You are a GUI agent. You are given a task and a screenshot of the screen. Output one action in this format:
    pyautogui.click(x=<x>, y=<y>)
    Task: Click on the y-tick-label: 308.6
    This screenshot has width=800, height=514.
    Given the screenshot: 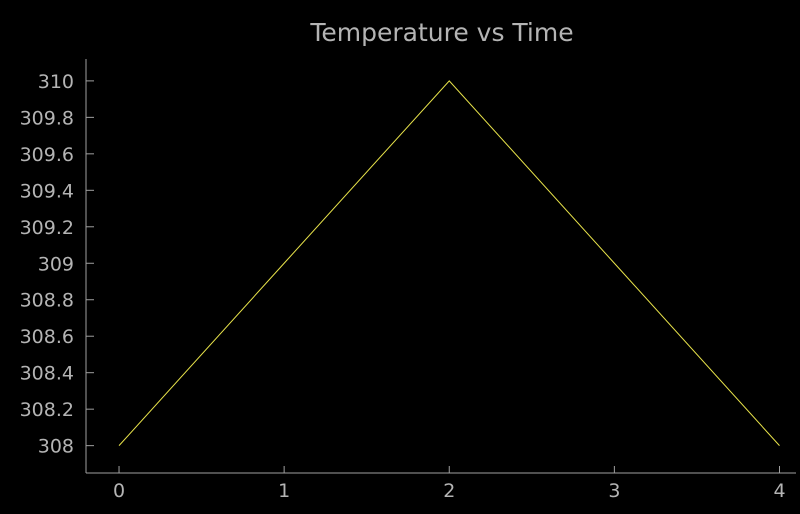 What is the action you would take?
    pyautogui.click(x=47, y=337)
    